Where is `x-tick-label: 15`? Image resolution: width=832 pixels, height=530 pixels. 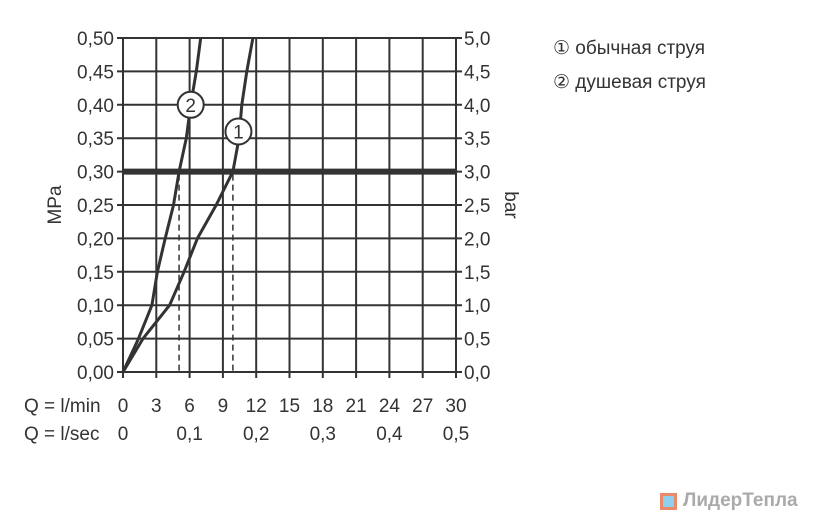
x-tick-label: 15 is located at coordinates (289, 406).